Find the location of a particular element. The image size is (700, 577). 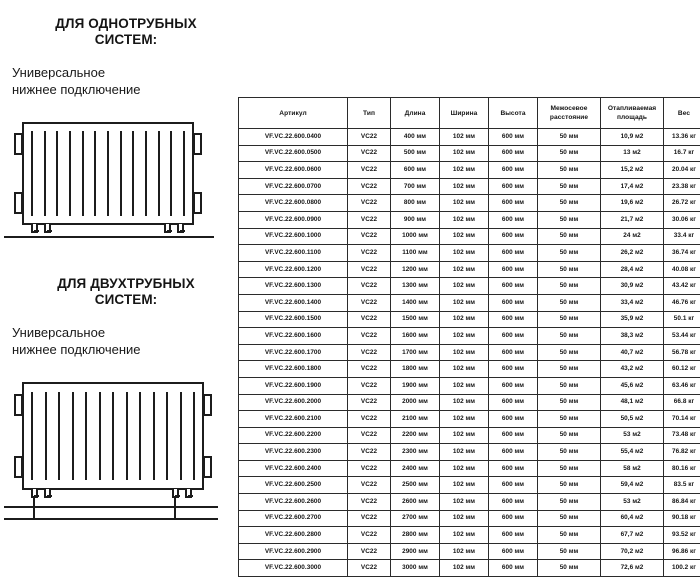

cell-length: 2700 мм is located at coordinates (415, 518).